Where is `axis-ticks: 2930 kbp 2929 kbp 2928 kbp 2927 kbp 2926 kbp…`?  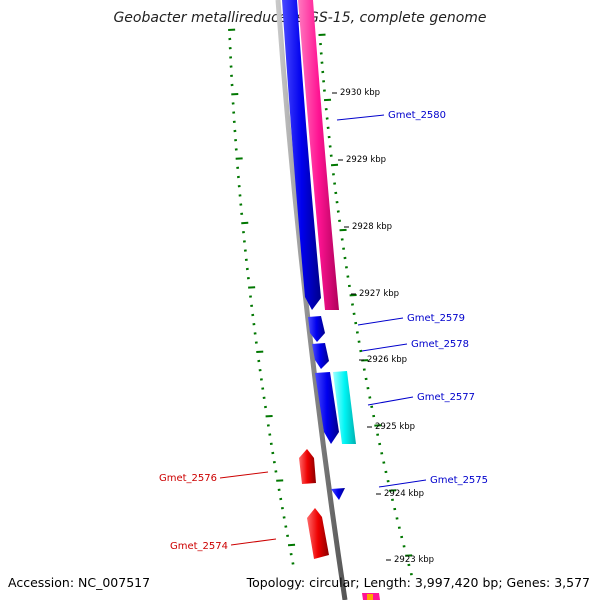 axis-ticks: 2930 kbp 2929 kbp 2928 kbp 2927 kbp 2926 kbp… is located at coordinates (383, 326).